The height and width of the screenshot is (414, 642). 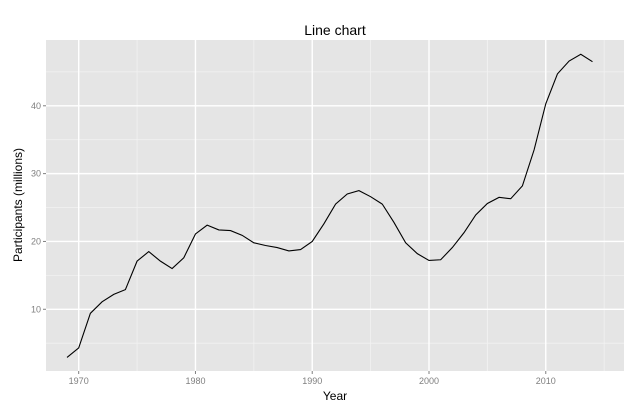 I want to click on x-tick-label: 1980, so click(x=195, y=381).